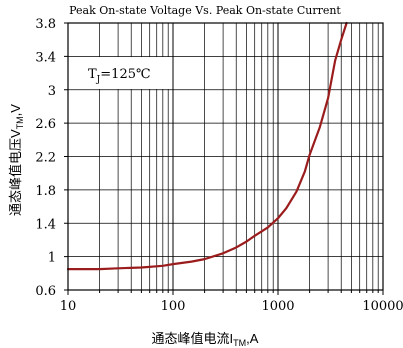  What do you see at coordinates (45, 158) in the screenshot?
I see `y-tick-label: 2.2` at bounding box center [45, 158].